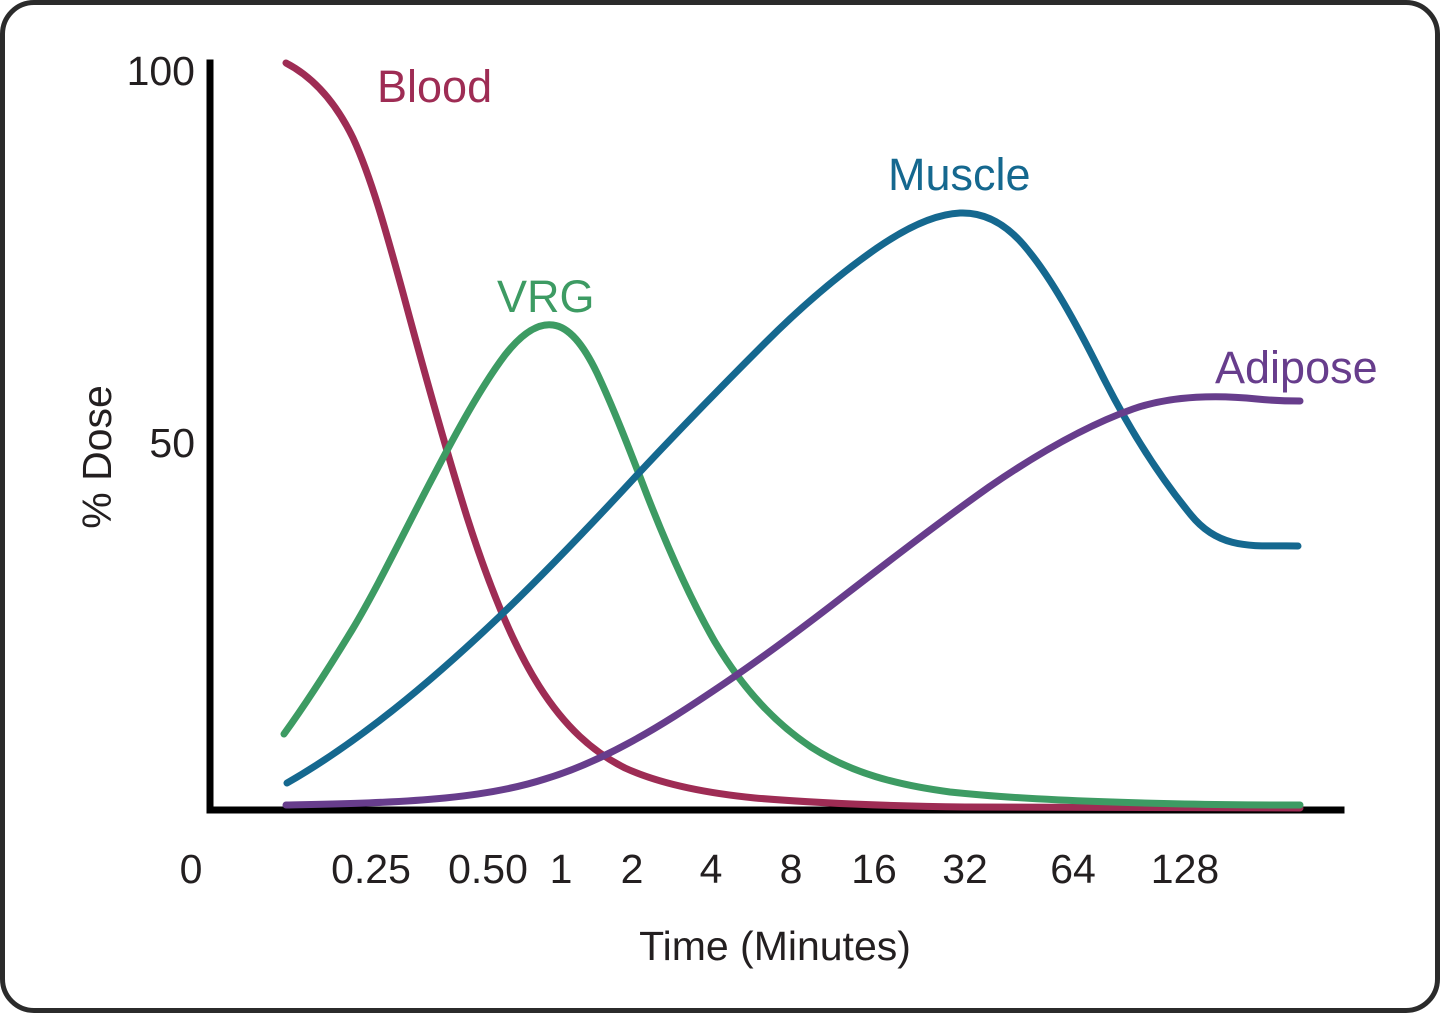 The height and width of the screenshot is (1013, 1440). Describe the element at coordinates (791, 869) in the screenshot. I see `x-tick-label-8: 8` at that location.